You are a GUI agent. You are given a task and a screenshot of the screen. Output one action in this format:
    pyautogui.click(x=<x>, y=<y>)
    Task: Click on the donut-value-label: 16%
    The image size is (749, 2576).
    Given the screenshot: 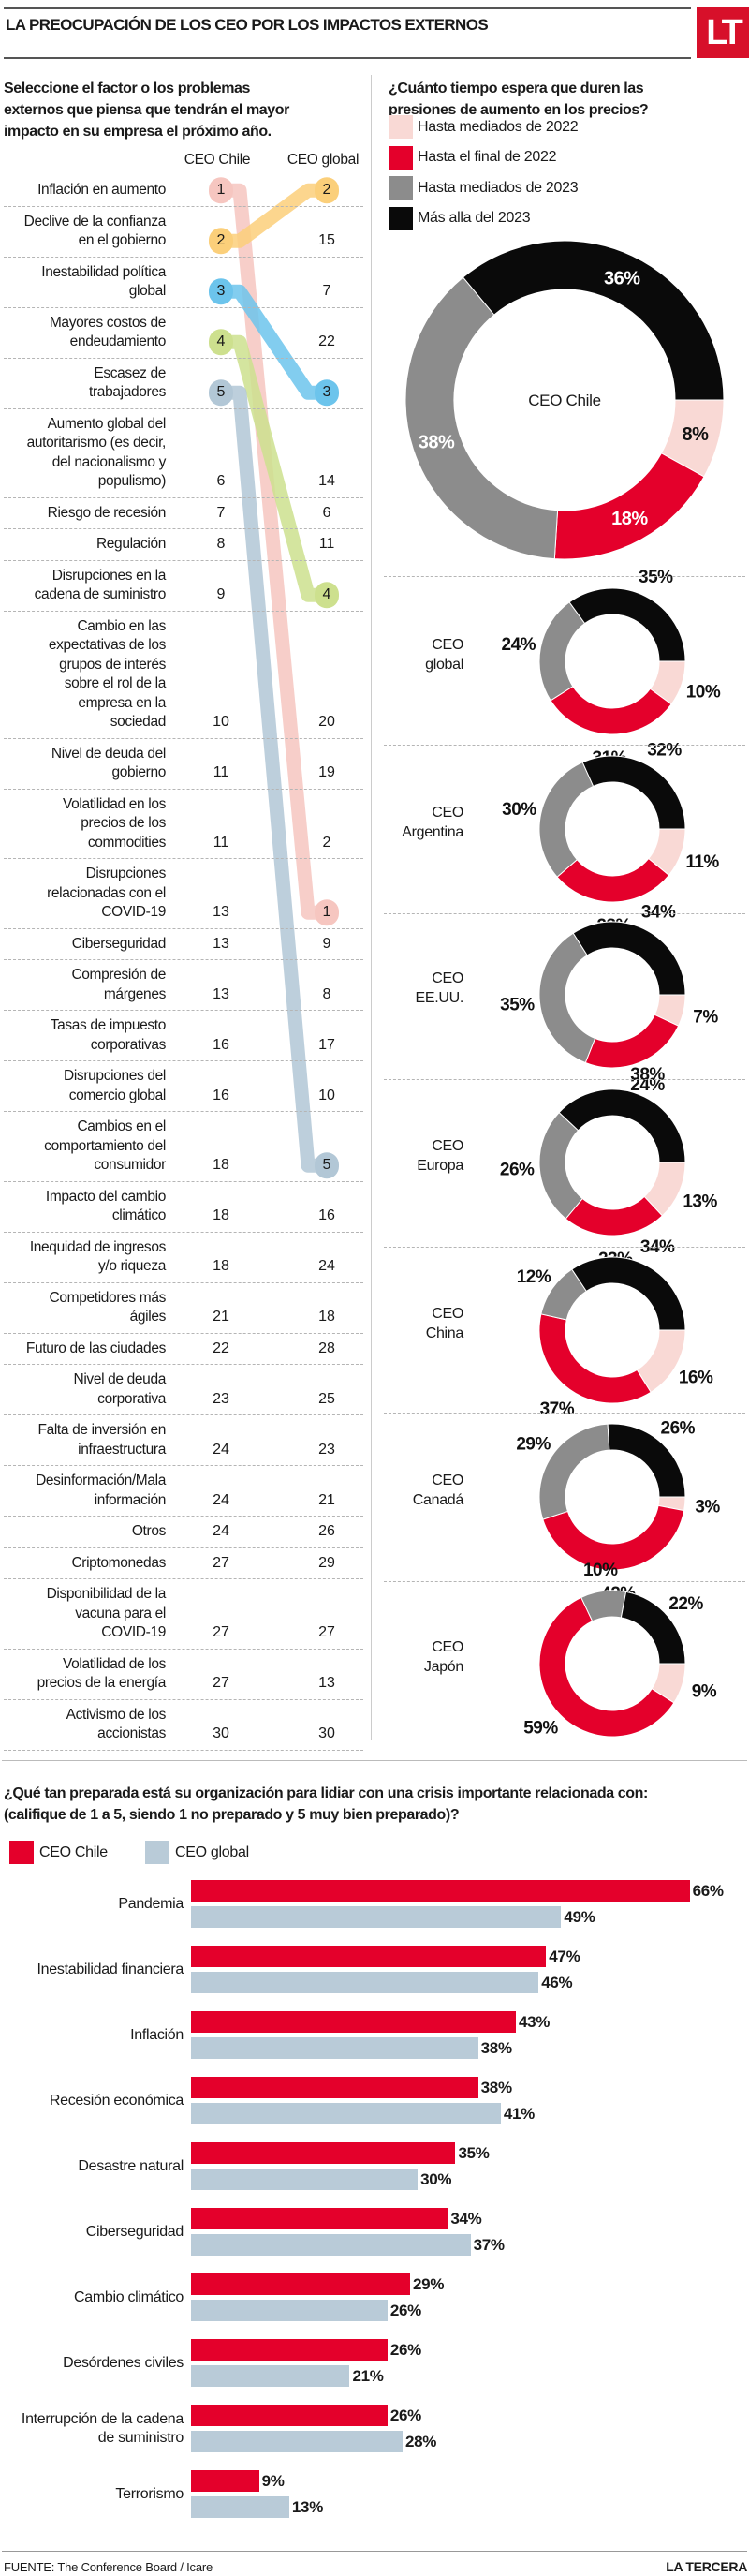 What is the action you would take?
    pyautogui.click(x=696, y=1378)
    